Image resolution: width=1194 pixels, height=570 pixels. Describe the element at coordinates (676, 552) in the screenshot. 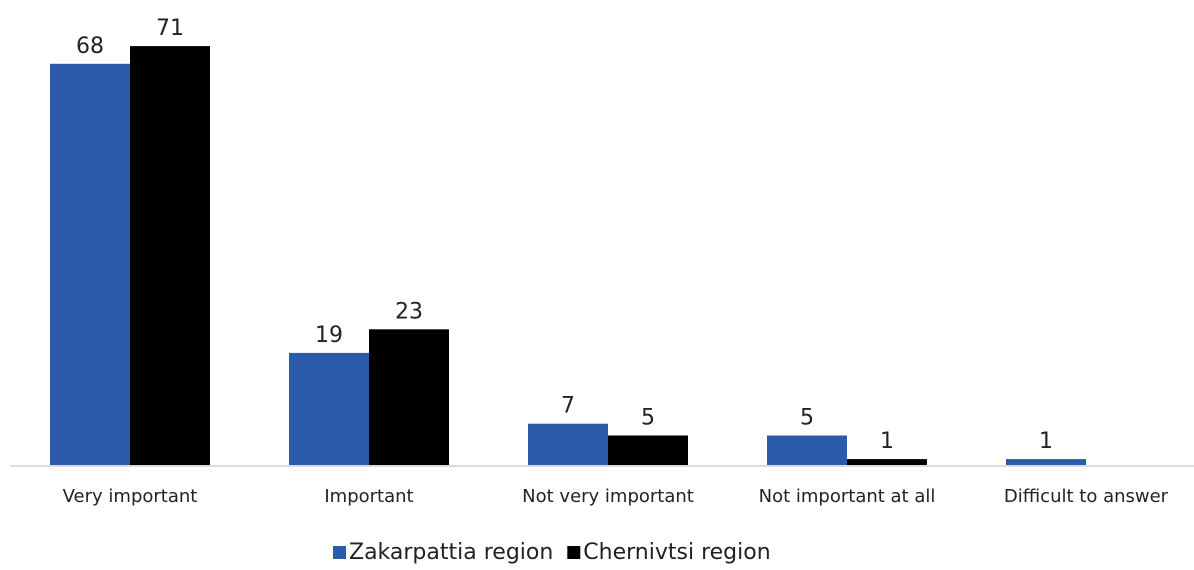

I see `legend-label: Chernivtsi region` at that location.